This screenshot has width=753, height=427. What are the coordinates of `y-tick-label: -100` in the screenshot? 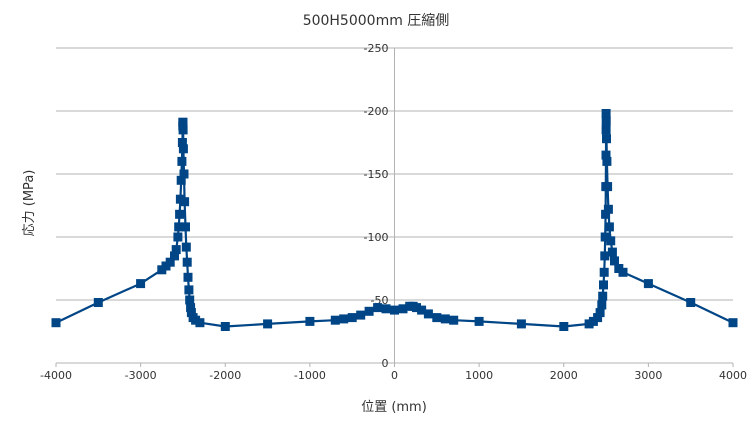 It's located at (376, 237).